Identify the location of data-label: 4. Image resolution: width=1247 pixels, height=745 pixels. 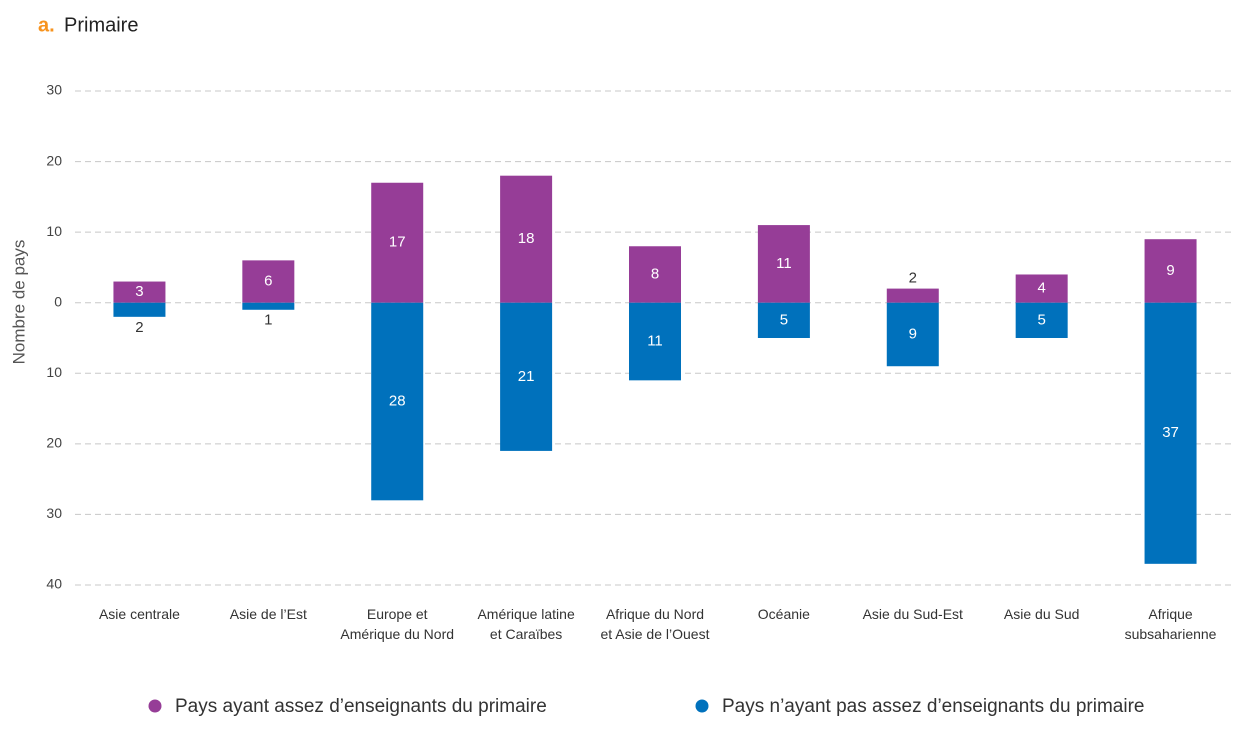
(1041, 288).